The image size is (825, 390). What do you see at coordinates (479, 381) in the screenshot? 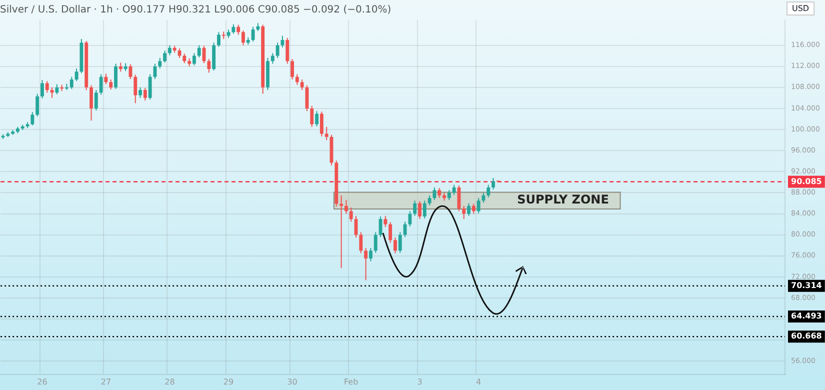
I see `x-tick-label: 4` at bounding box center [479, 381].